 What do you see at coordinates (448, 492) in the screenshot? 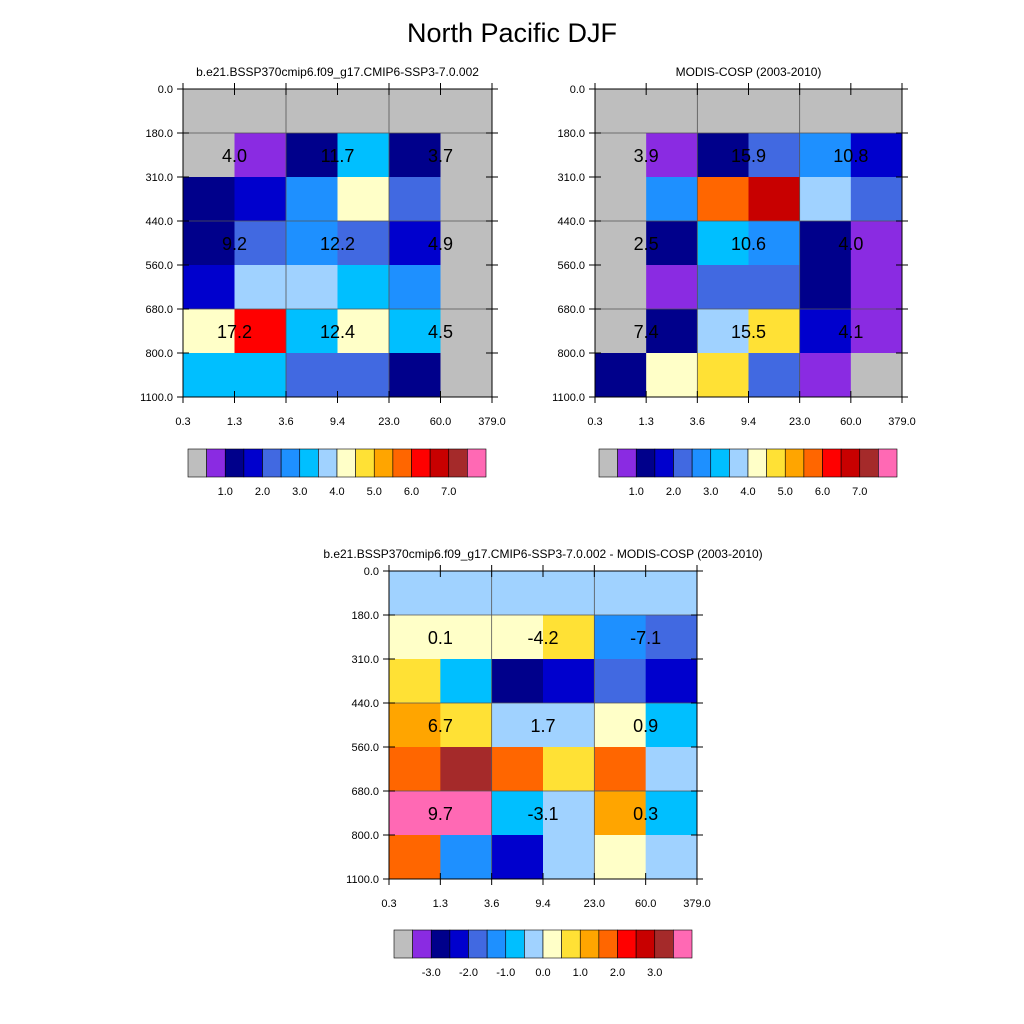
I see `colorbar-label: 7.0` at bounding box center [448, 492].